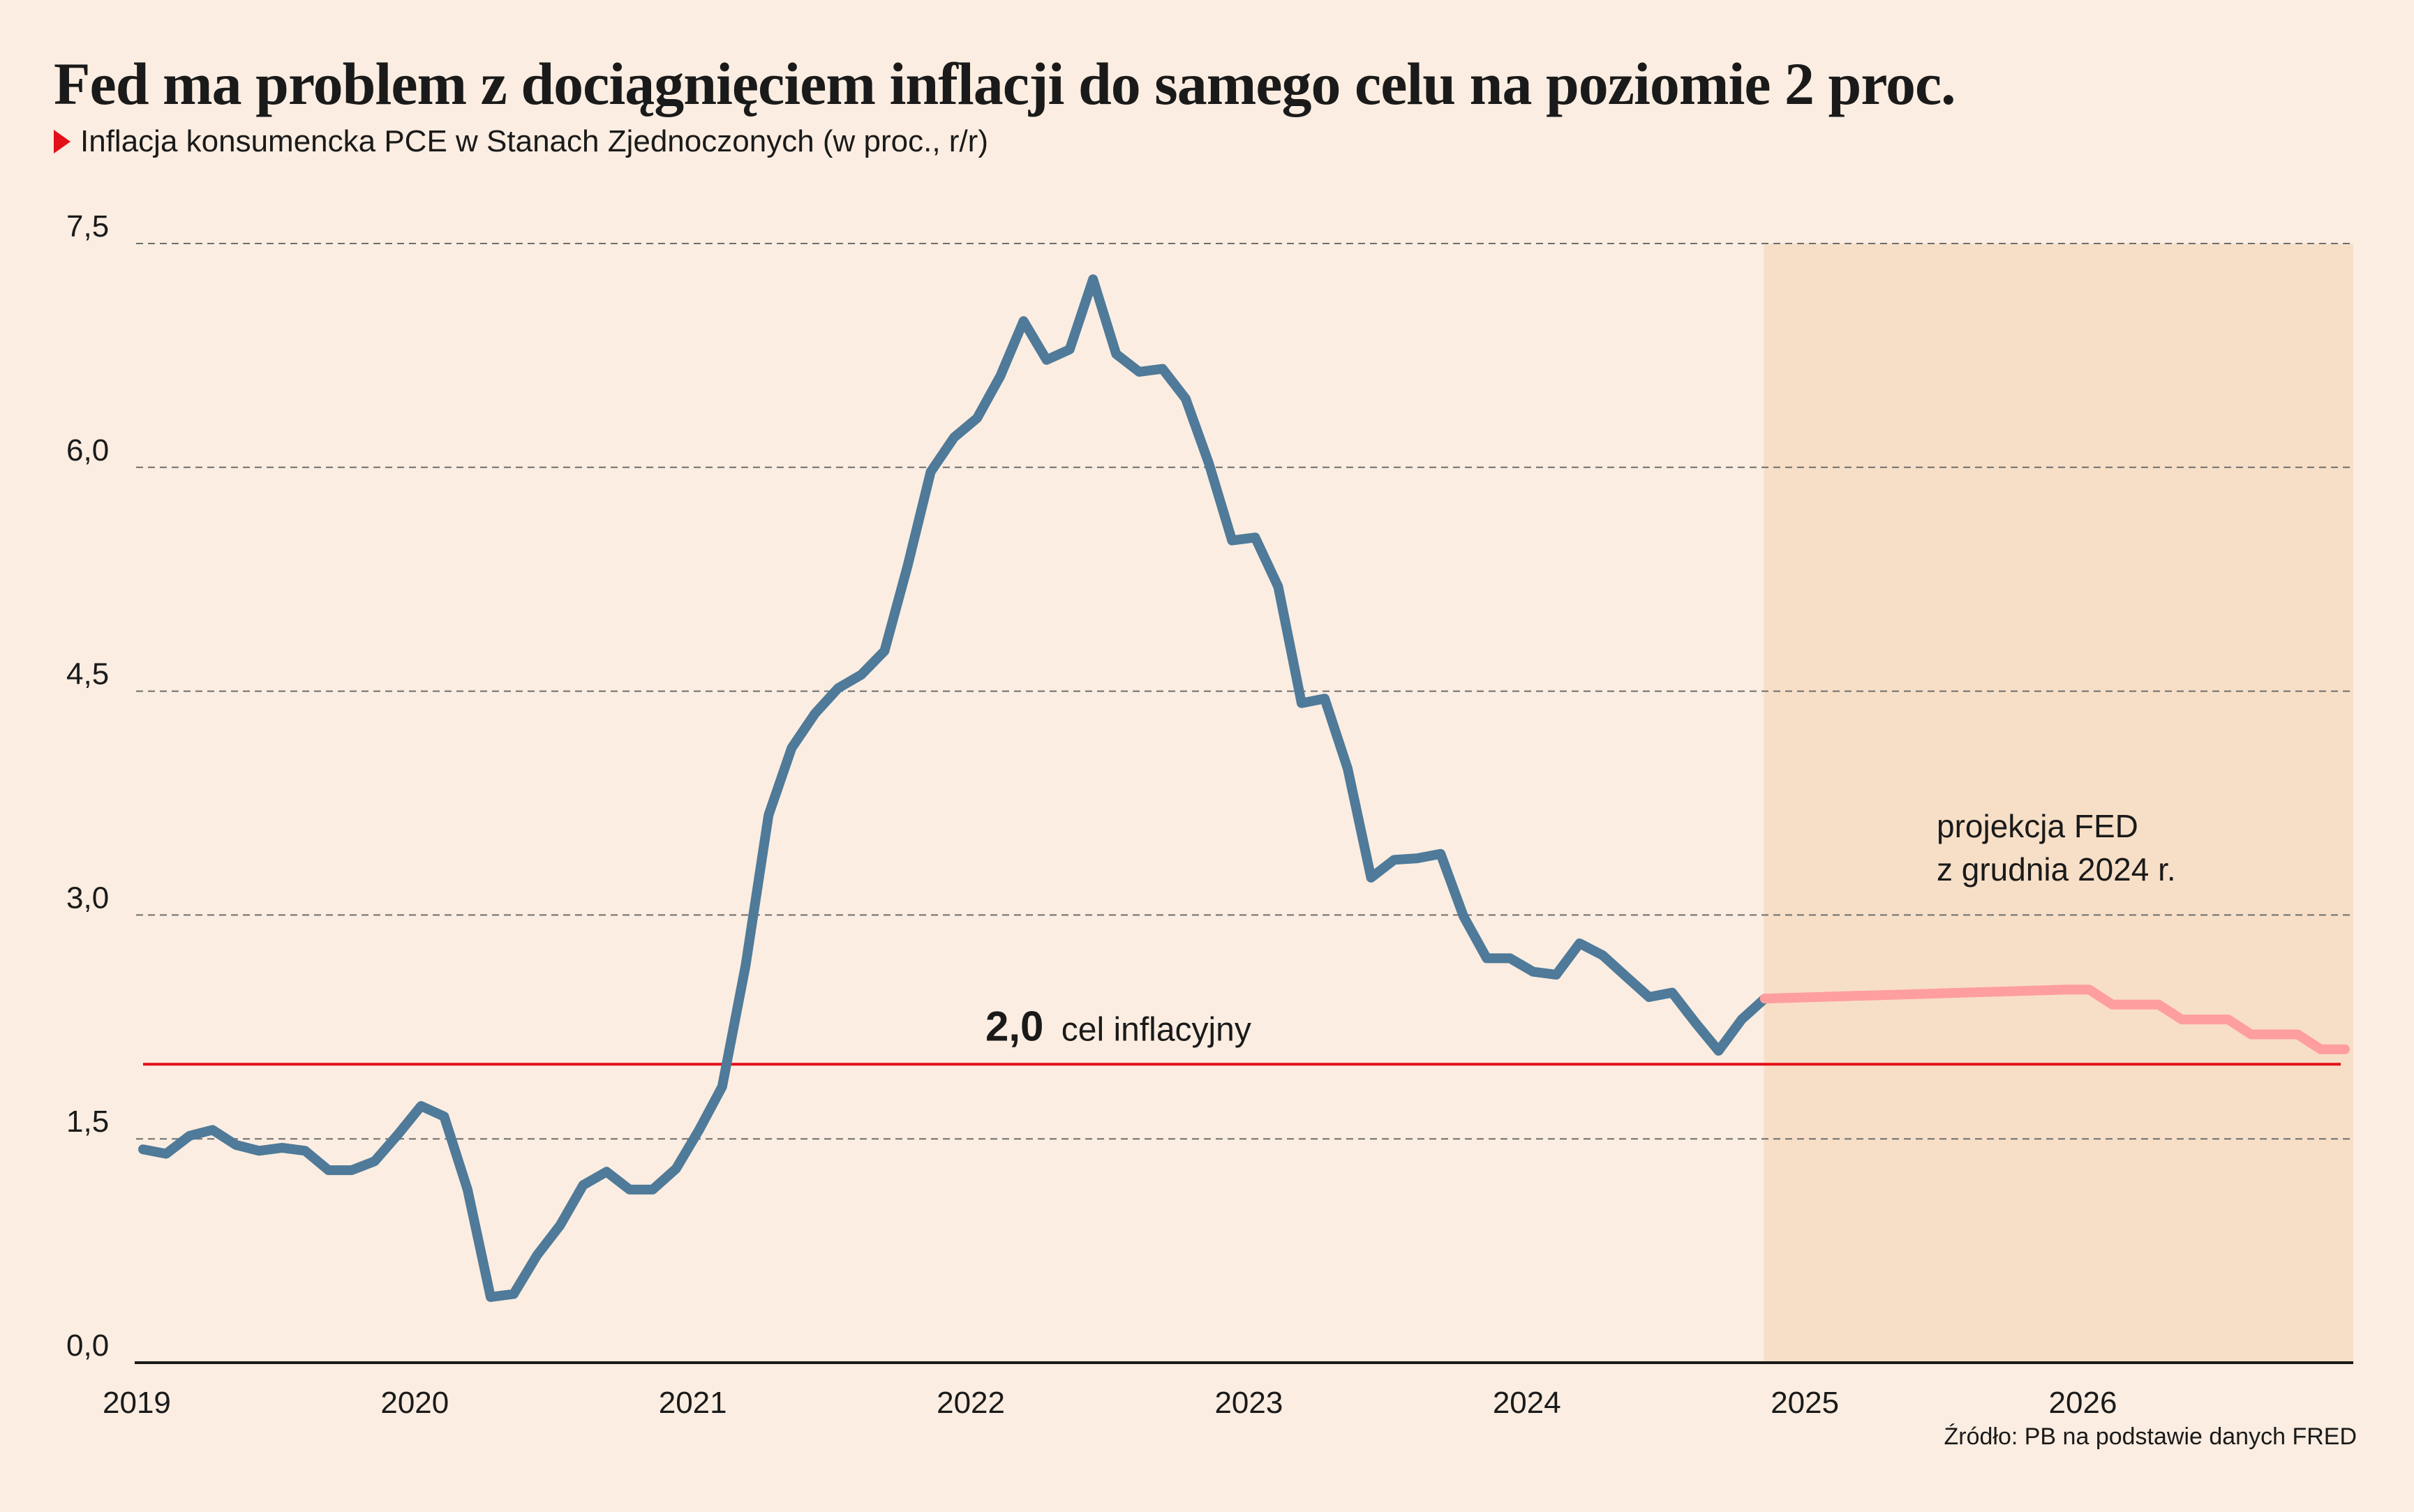 The image size is (2414, 1512). What do you see at coordinates (1110, 1403) in the screenshot?
I see `x-axis-ticks: 2019 2020 2021 2022 2023 2024 2025 2026` at bounding box center [1110, 1403].